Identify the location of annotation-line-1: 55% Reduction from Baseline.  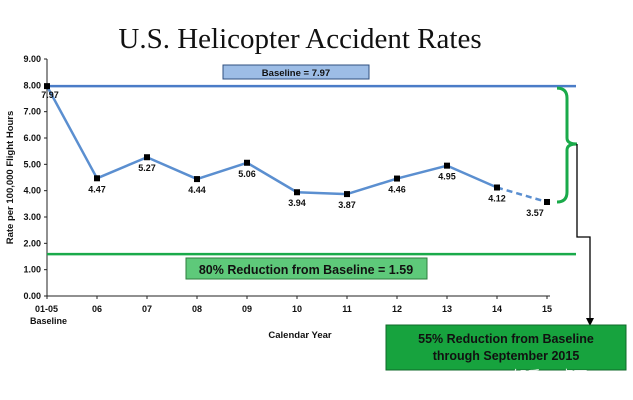
(506, 339).